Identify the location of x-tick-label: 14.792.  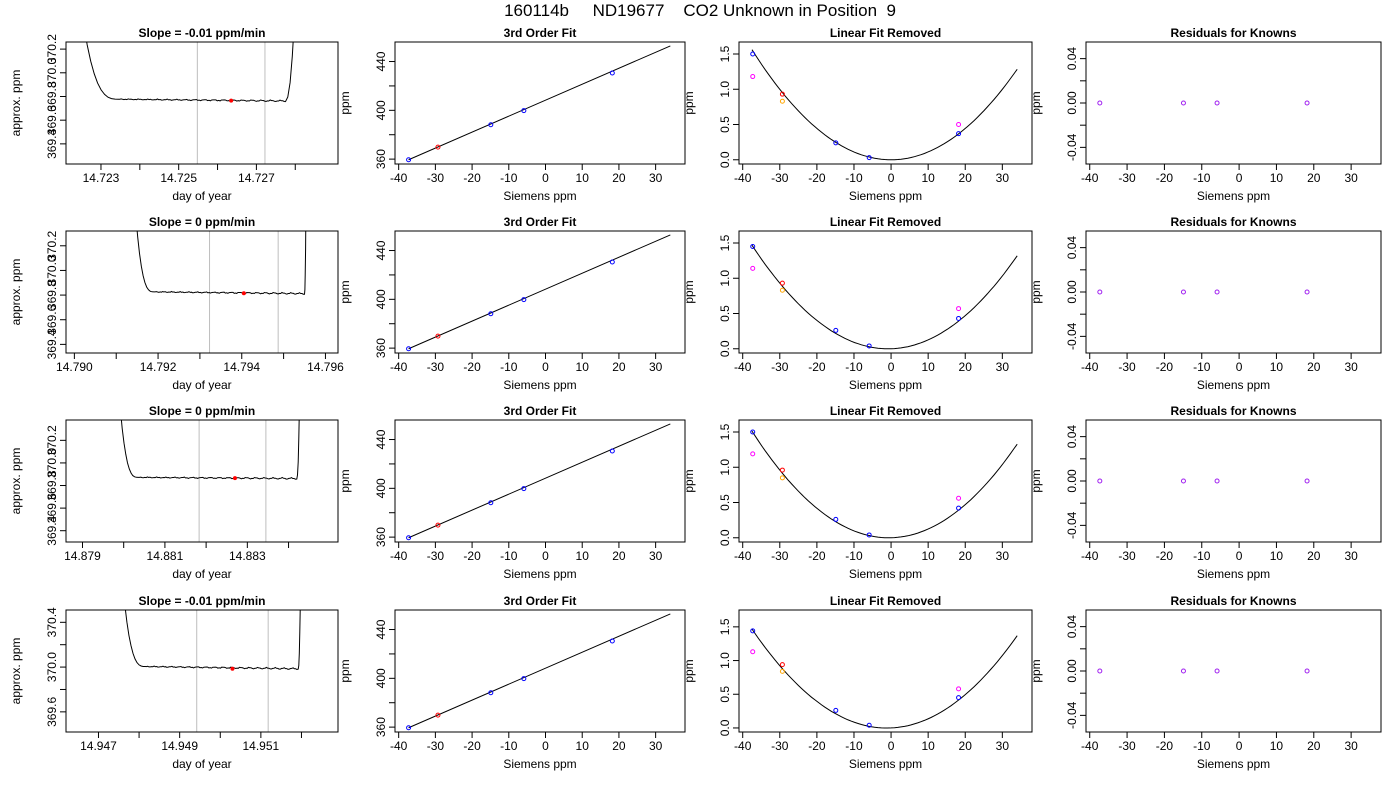
(158, 367).